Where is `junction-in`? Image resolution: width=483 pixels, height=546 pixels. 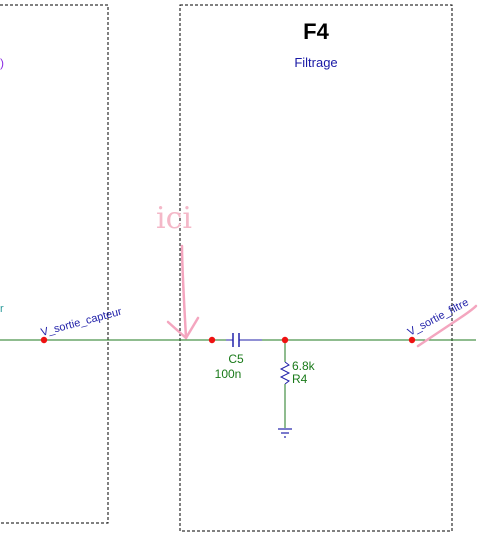
junction-in is located at coordinates (44, 340).